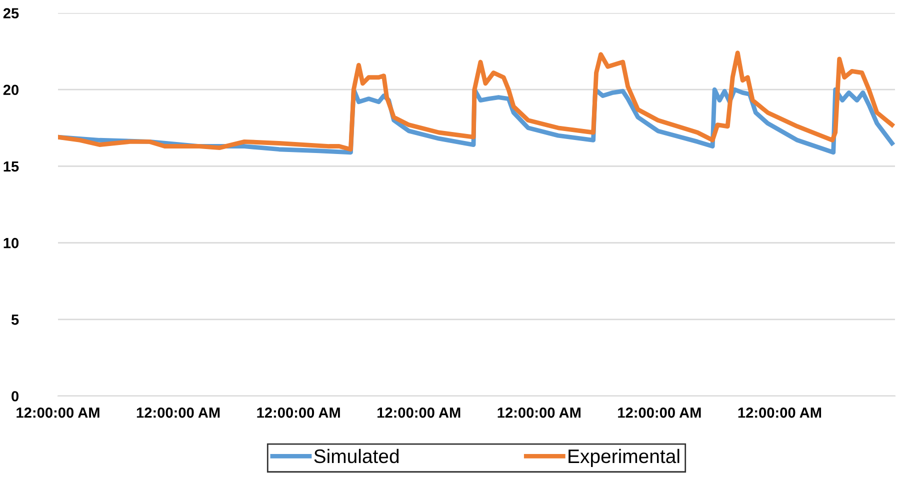  What do you see at coordinates (11, 166) in the screenshot?
I see `y-tick-label: 15` at bounding box center [11, 166].